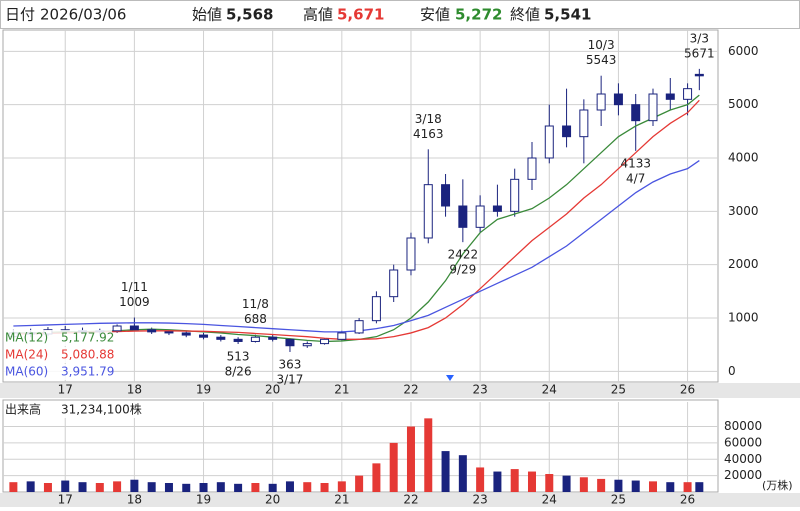 This screenshot has width=800, height=511. I want to click on x-tick-label: 26, so click(687, 390).